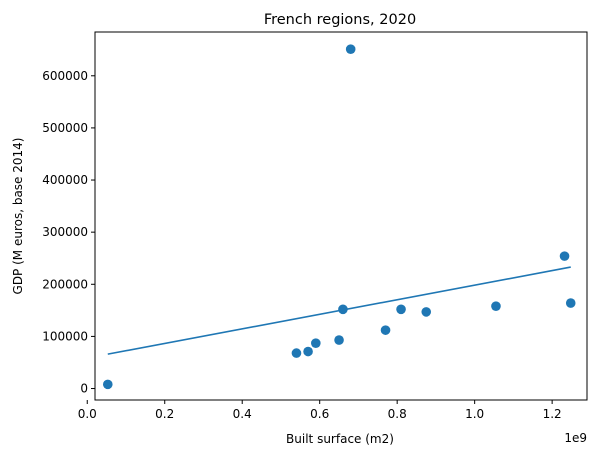 The image size is (597, 455). What do you see at coordinates (340, 20) in the screenshot?
I see `chart-title: French regions, 2020` at bounding box center [340, 20].